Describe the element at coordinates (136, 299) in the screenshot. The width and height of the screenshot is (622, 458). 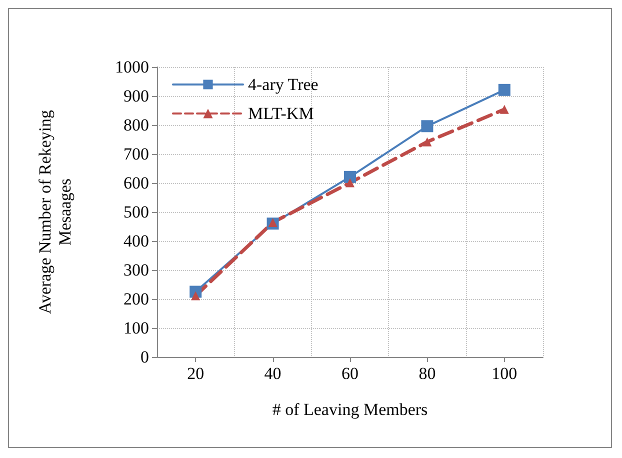
I see `y-tick-label: 200` at that location.